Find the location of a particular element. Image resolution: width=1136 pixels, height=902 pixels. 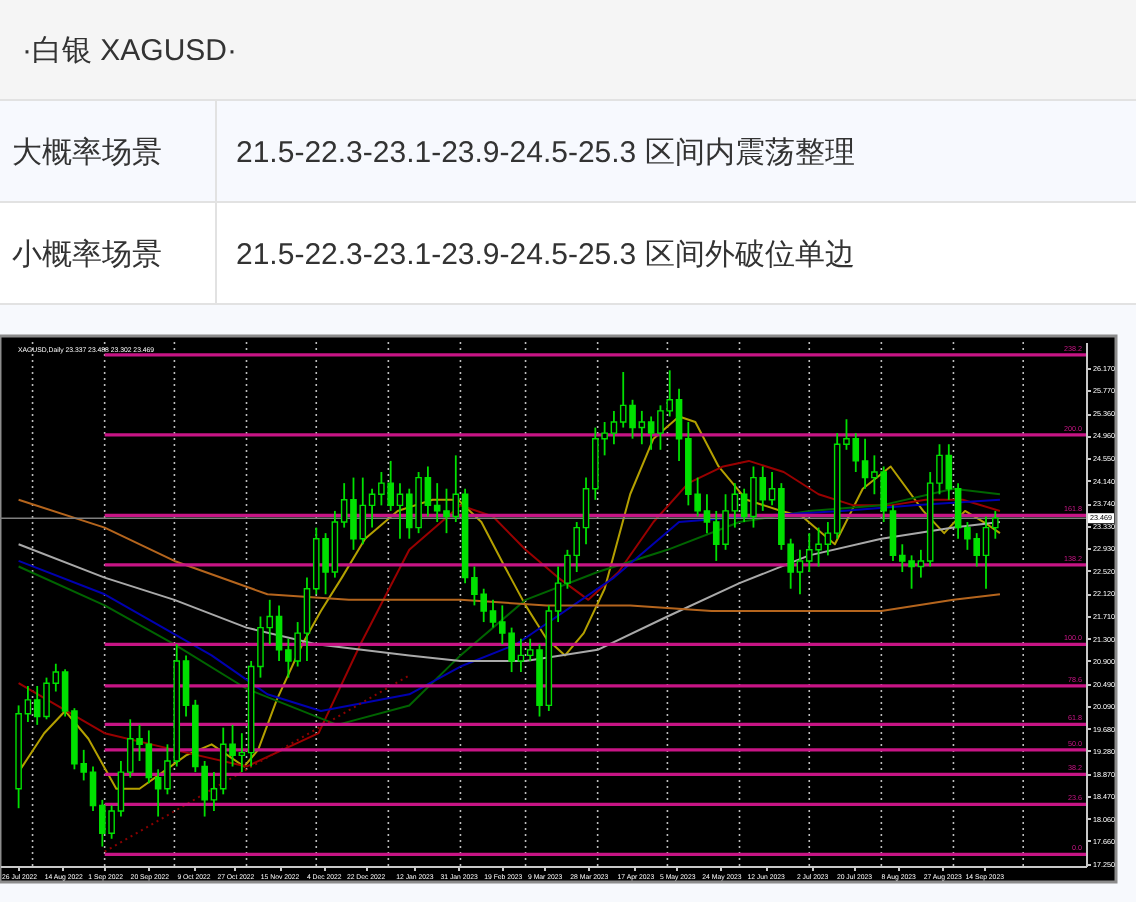

text: 21.5-22.3-23.1-23.9-24.5-25.3 区间外破位单边 is located at coordinates (545, 255).